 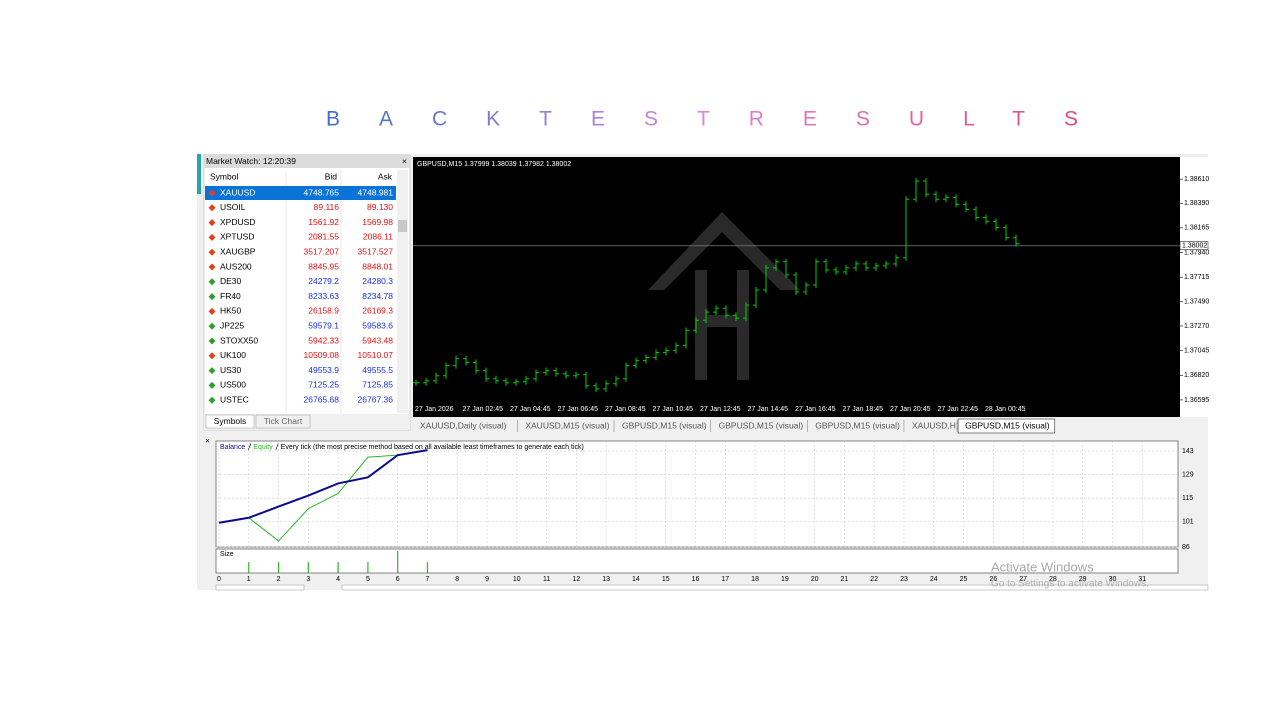 What do you see at coordinates (725, 579) in the screenshot?
I see `x-tick-label: 17` at bounding box center [725, 579].